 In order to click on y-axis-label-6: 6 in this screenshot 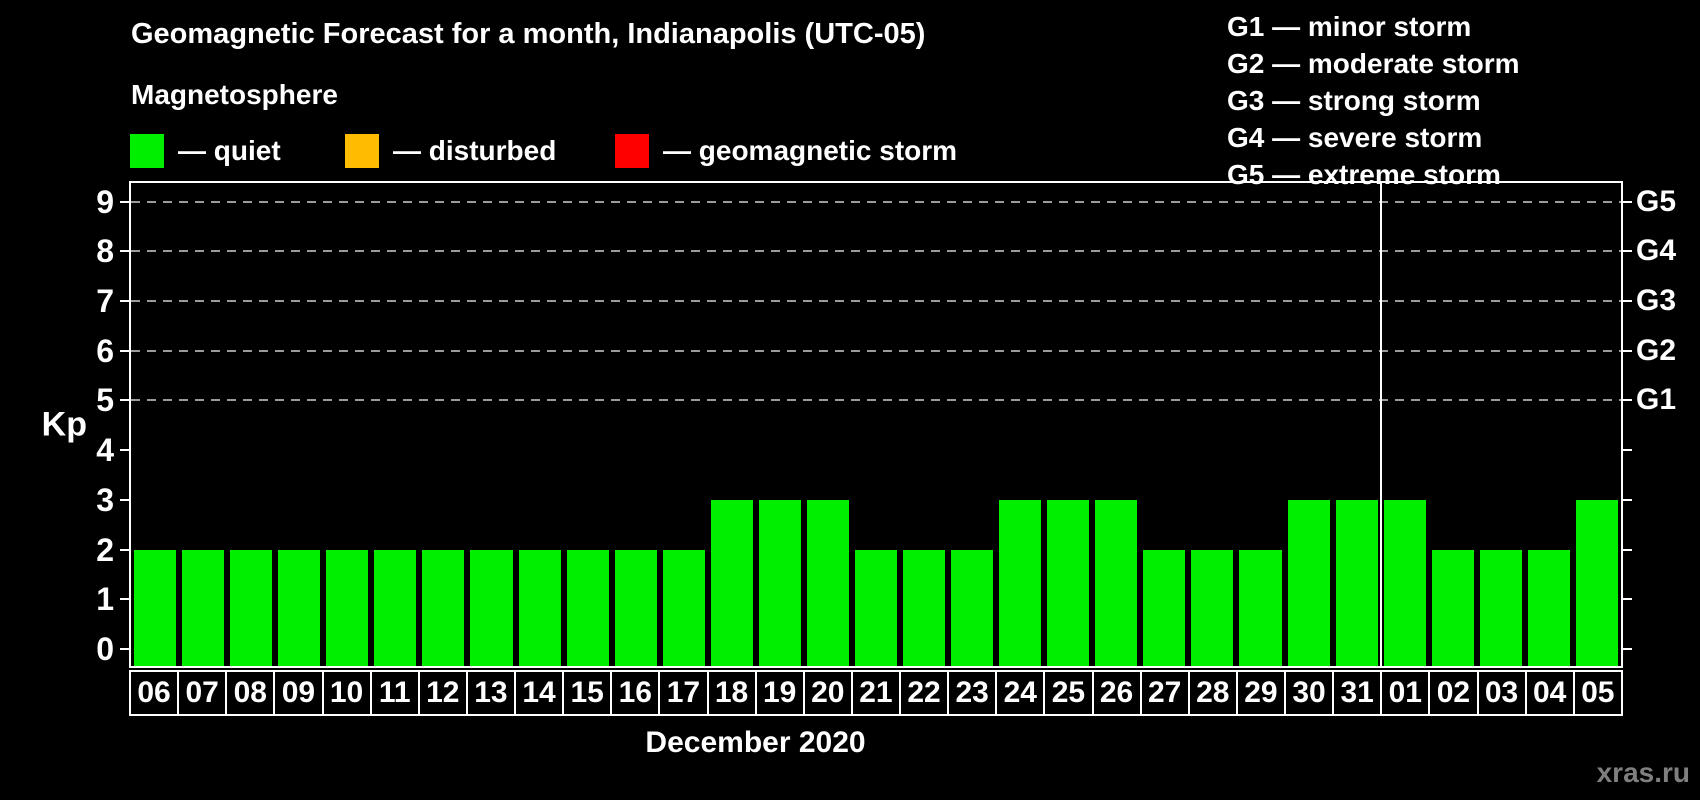, I will do `click(105, 350)`.